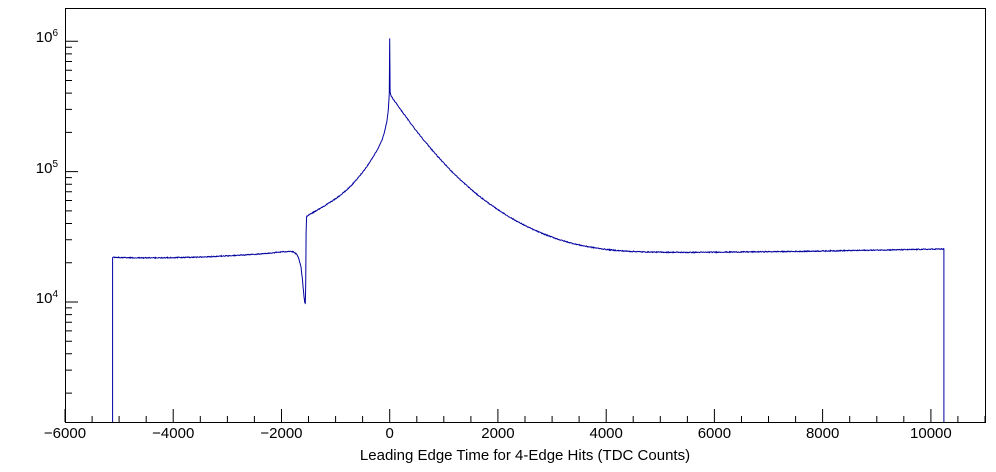 This screenshot has height=472, width=996. What do you see at coordinates (65, 433) in the screenshot?
I see `x-tick-label: −6000` at bounding box center [65, 433].